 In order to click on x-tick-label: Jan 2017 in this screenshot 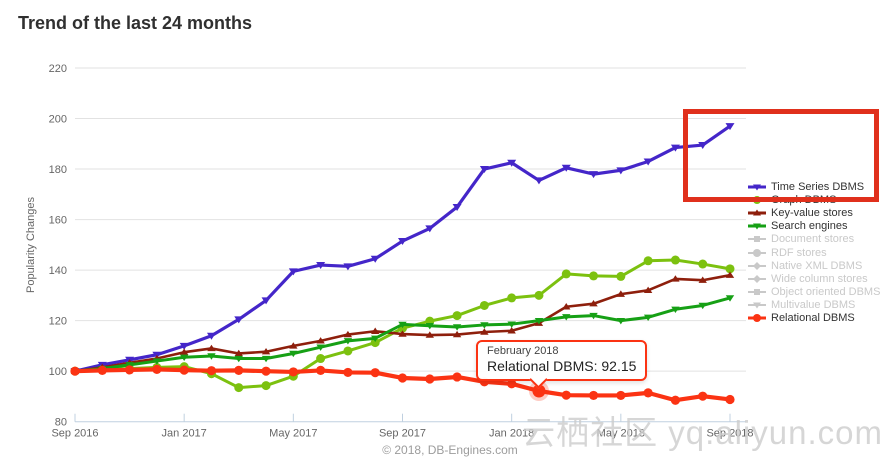, I will do `click(184, 434)`.